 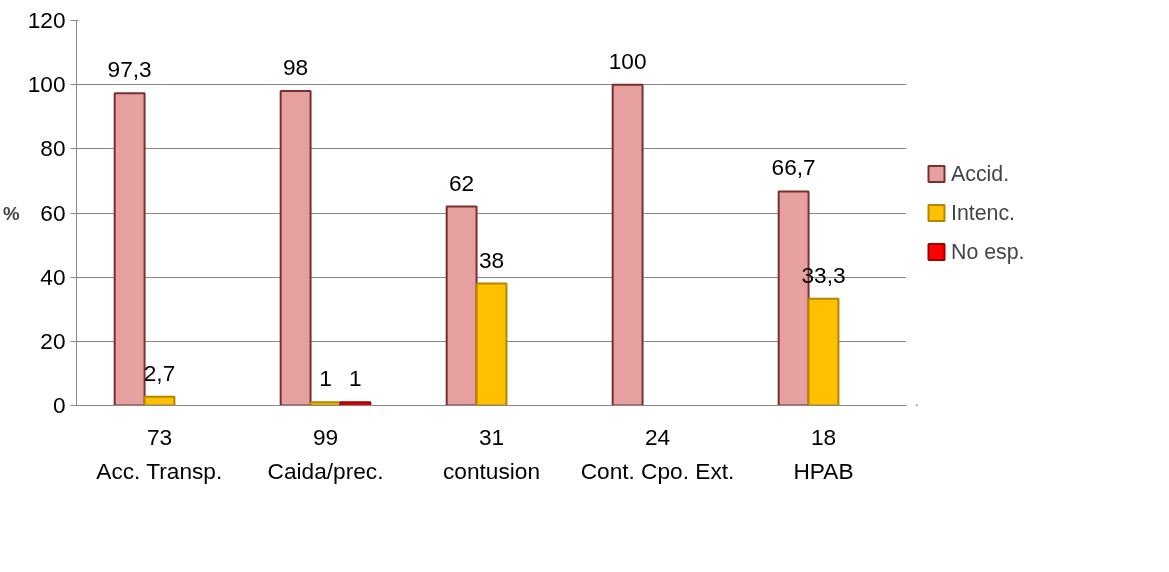 I want to click on y-tick-label: 60, so click(x=53, y=212).